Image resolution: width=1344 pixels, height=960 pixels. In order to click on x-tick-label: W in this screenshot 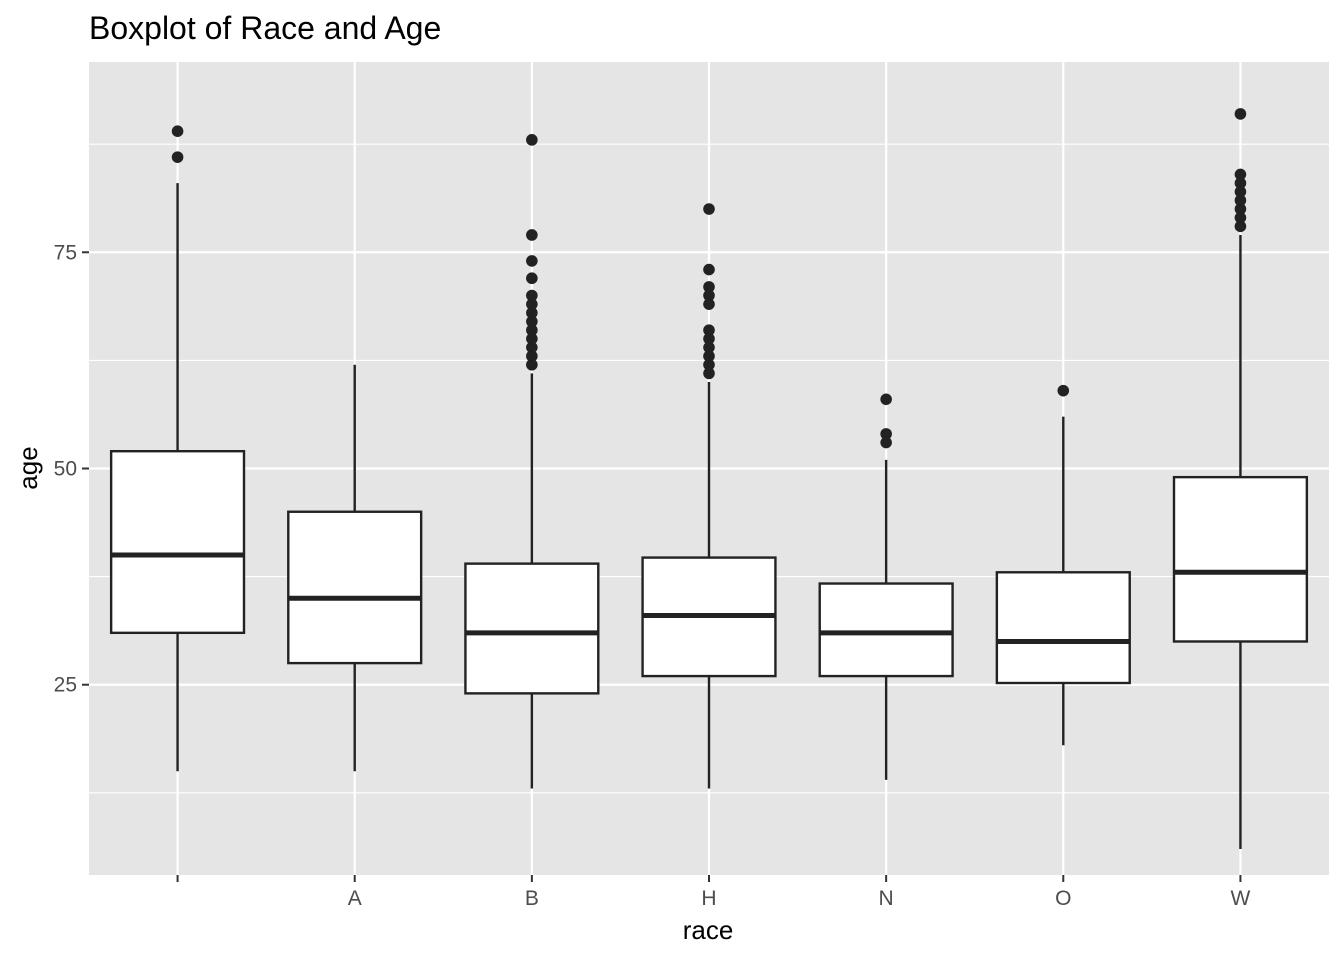, I will do `click(1241, 898)`.